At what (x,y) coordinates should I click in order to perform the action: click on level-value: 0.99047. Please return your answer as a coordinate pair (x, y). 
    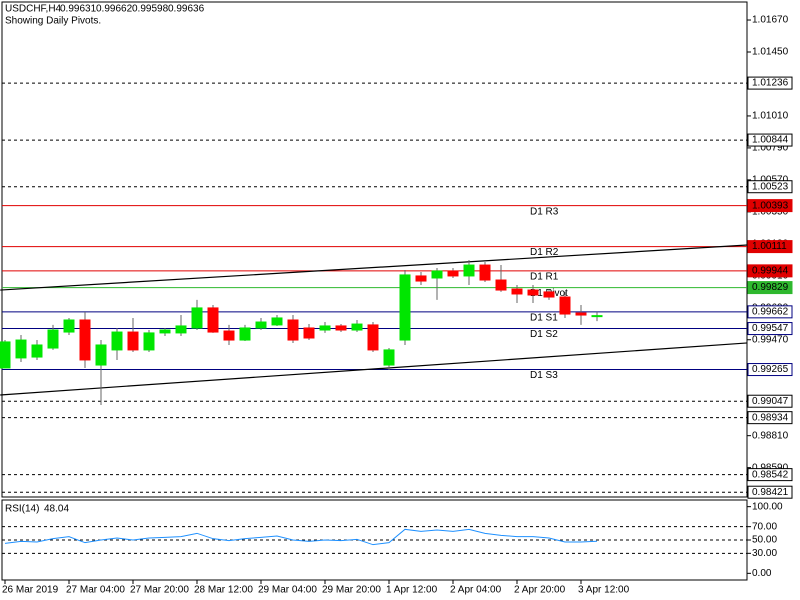
    Looking at the image, I should click on (770, 401).